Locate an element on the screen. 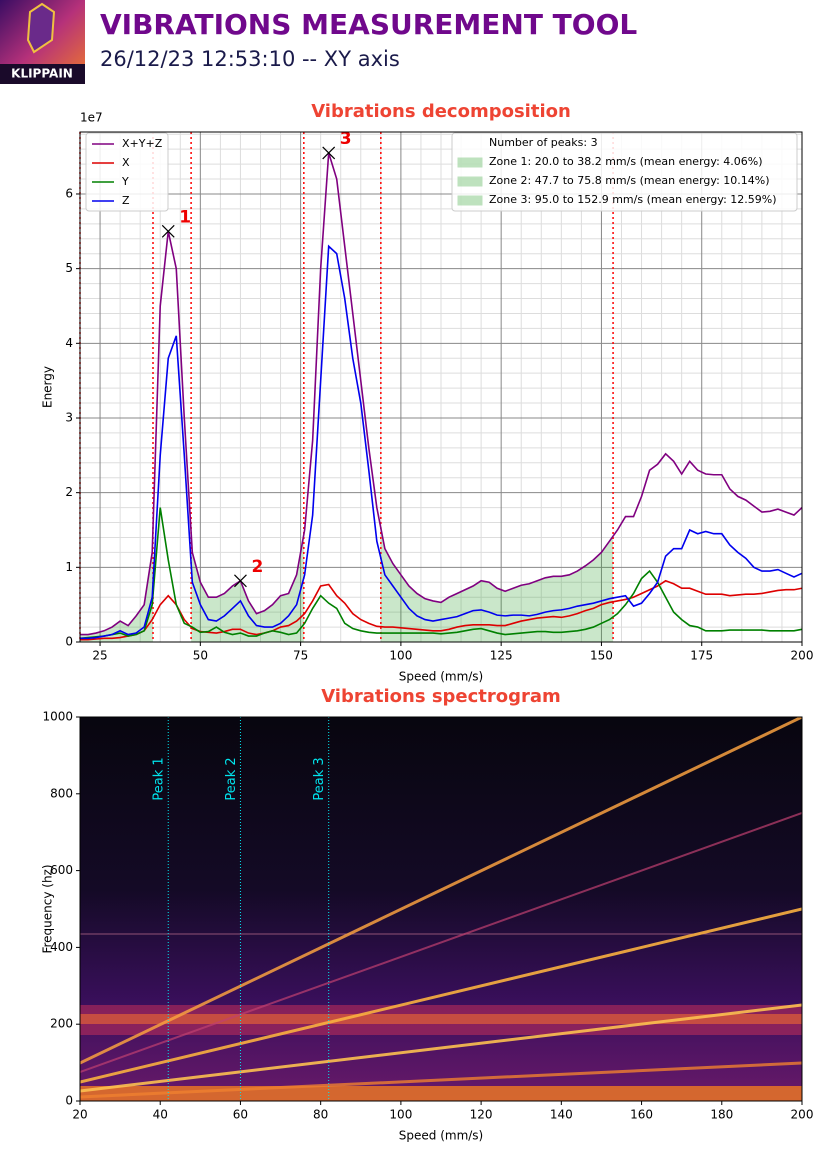 Image resolution: width=830 pixels, height=1160 pixels. peak-label: 2 is located at coordinates (257, 567).